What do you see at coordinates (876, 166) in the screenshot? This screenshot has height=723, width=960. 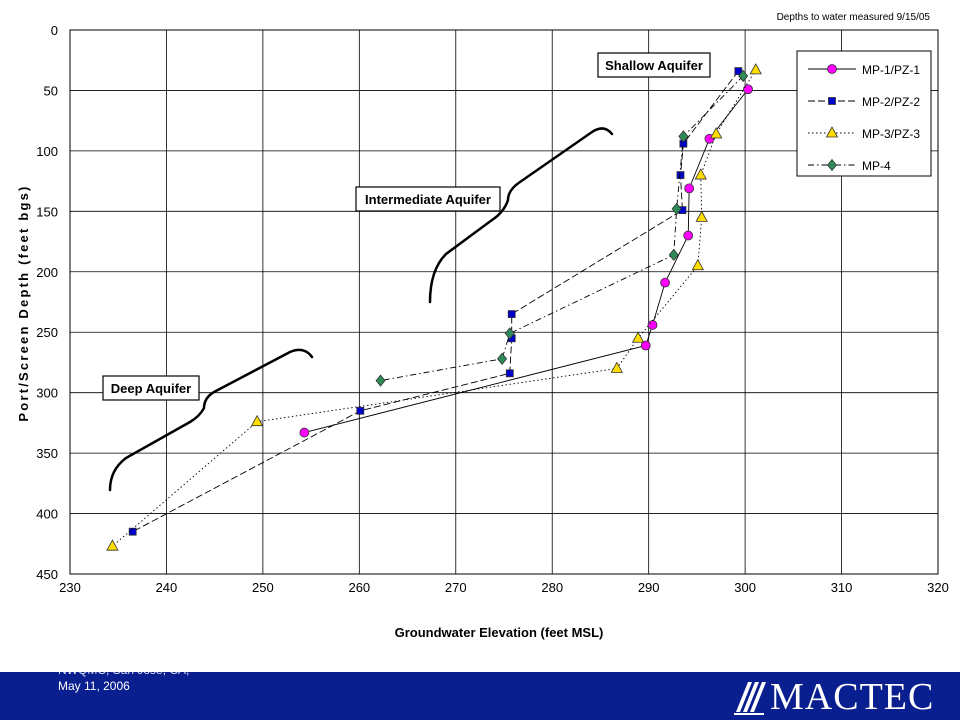 I see `legend-label: MP-4` at bounding box center [876, 166].